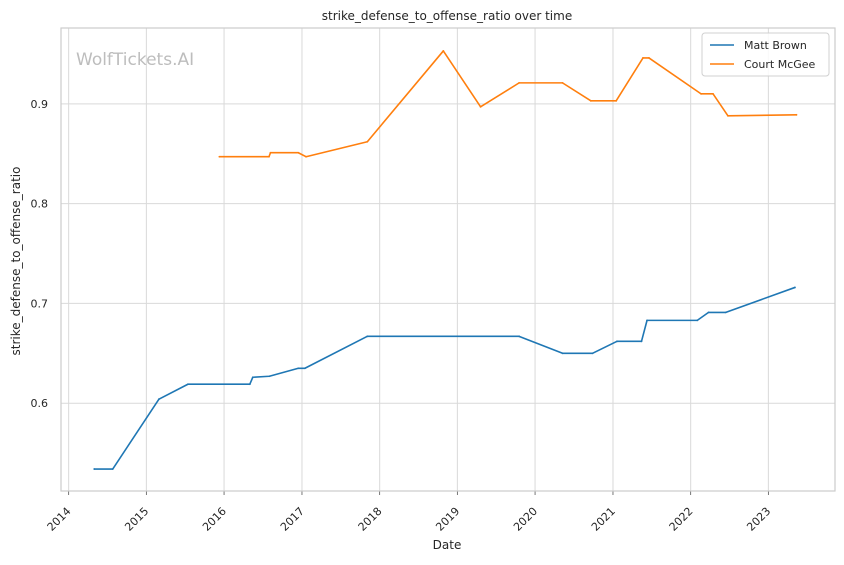 This screenshot has height=565, width=844. I want to click on series-line-court-mcgee, so click(508, 104).